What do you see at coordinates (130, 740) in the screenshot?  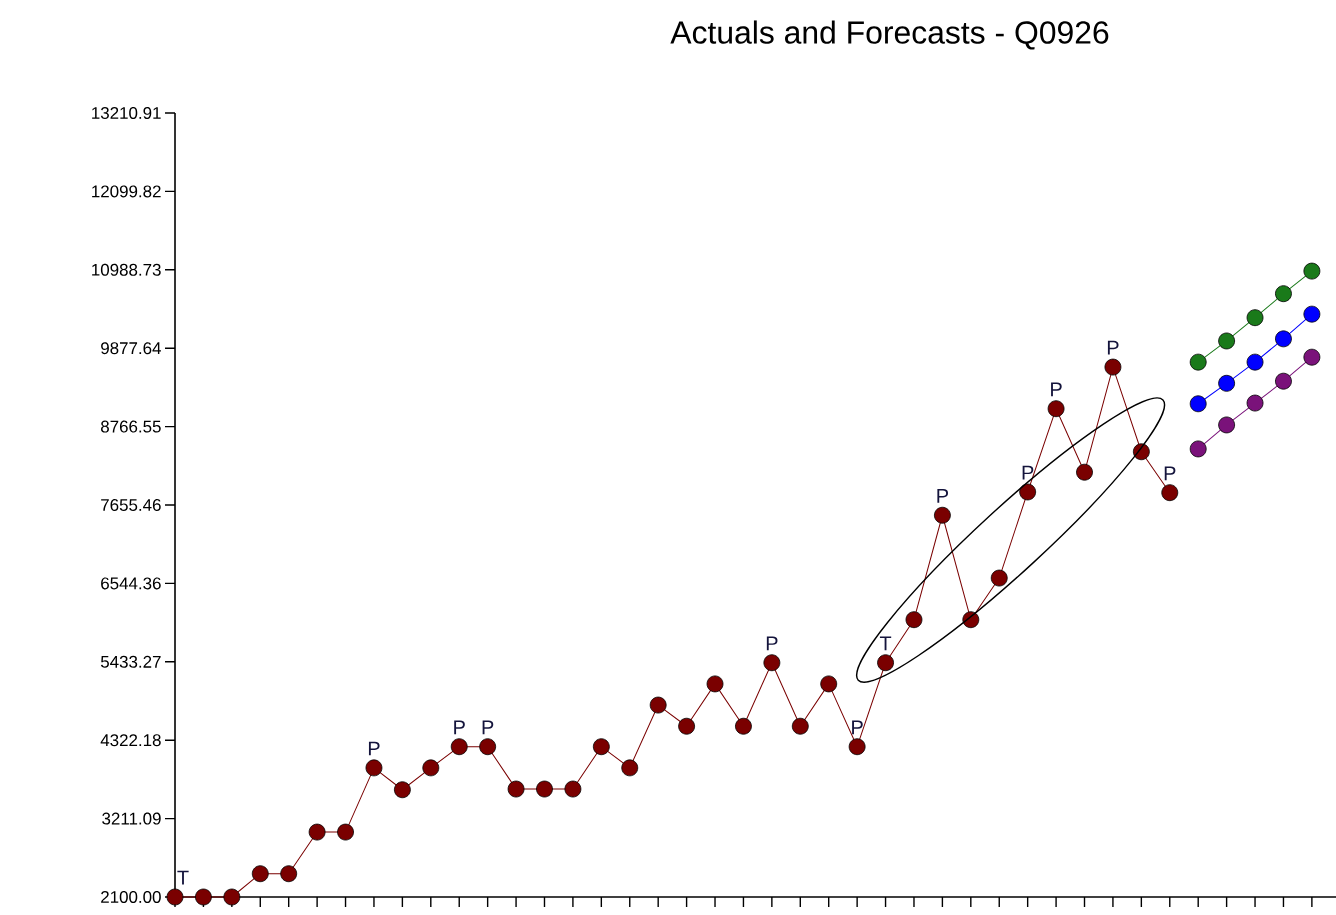 I see `y-tick-label: 4322.18` at bounding box center [130, 740].